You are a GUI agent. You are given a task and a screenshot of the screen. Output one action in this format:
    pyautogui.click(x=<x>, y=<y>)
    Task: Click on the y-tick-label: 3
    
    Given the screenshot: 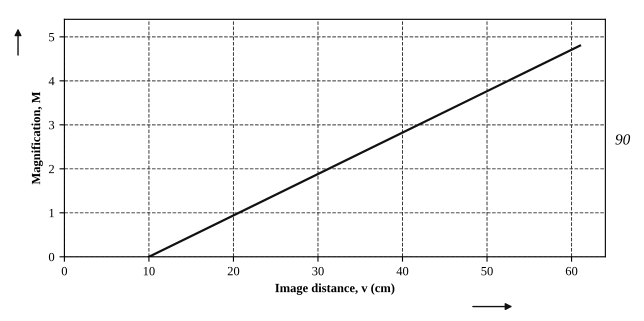 What is the action you would take?
    pyautogui.click(x=51, y=125)
    